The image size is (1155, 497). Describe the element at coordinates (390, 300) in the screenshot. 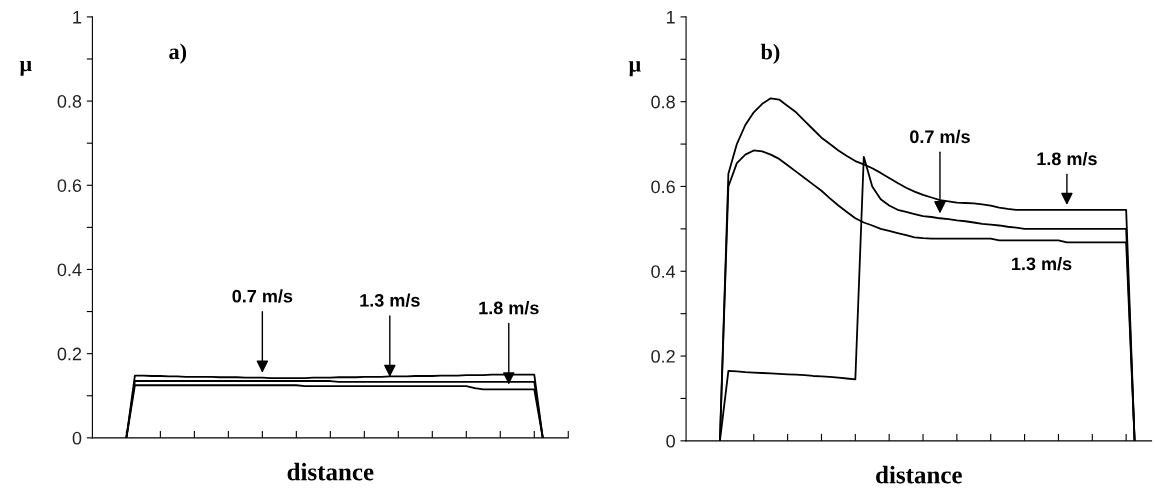

I see `text: 1.3 m/s` at that location.